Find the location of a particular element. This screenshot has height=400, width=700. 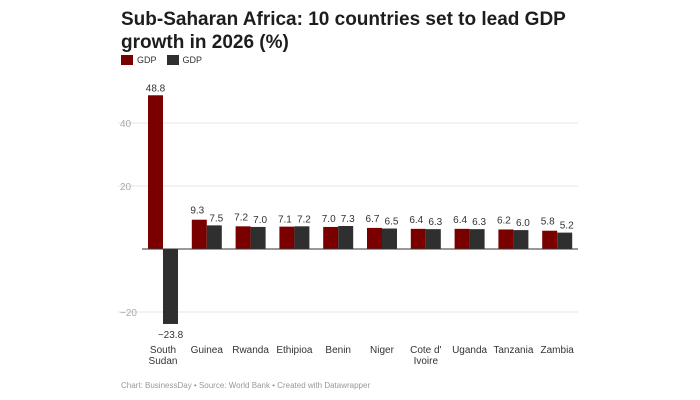

value-label: 7.3 is located at coordinates (348, 219).